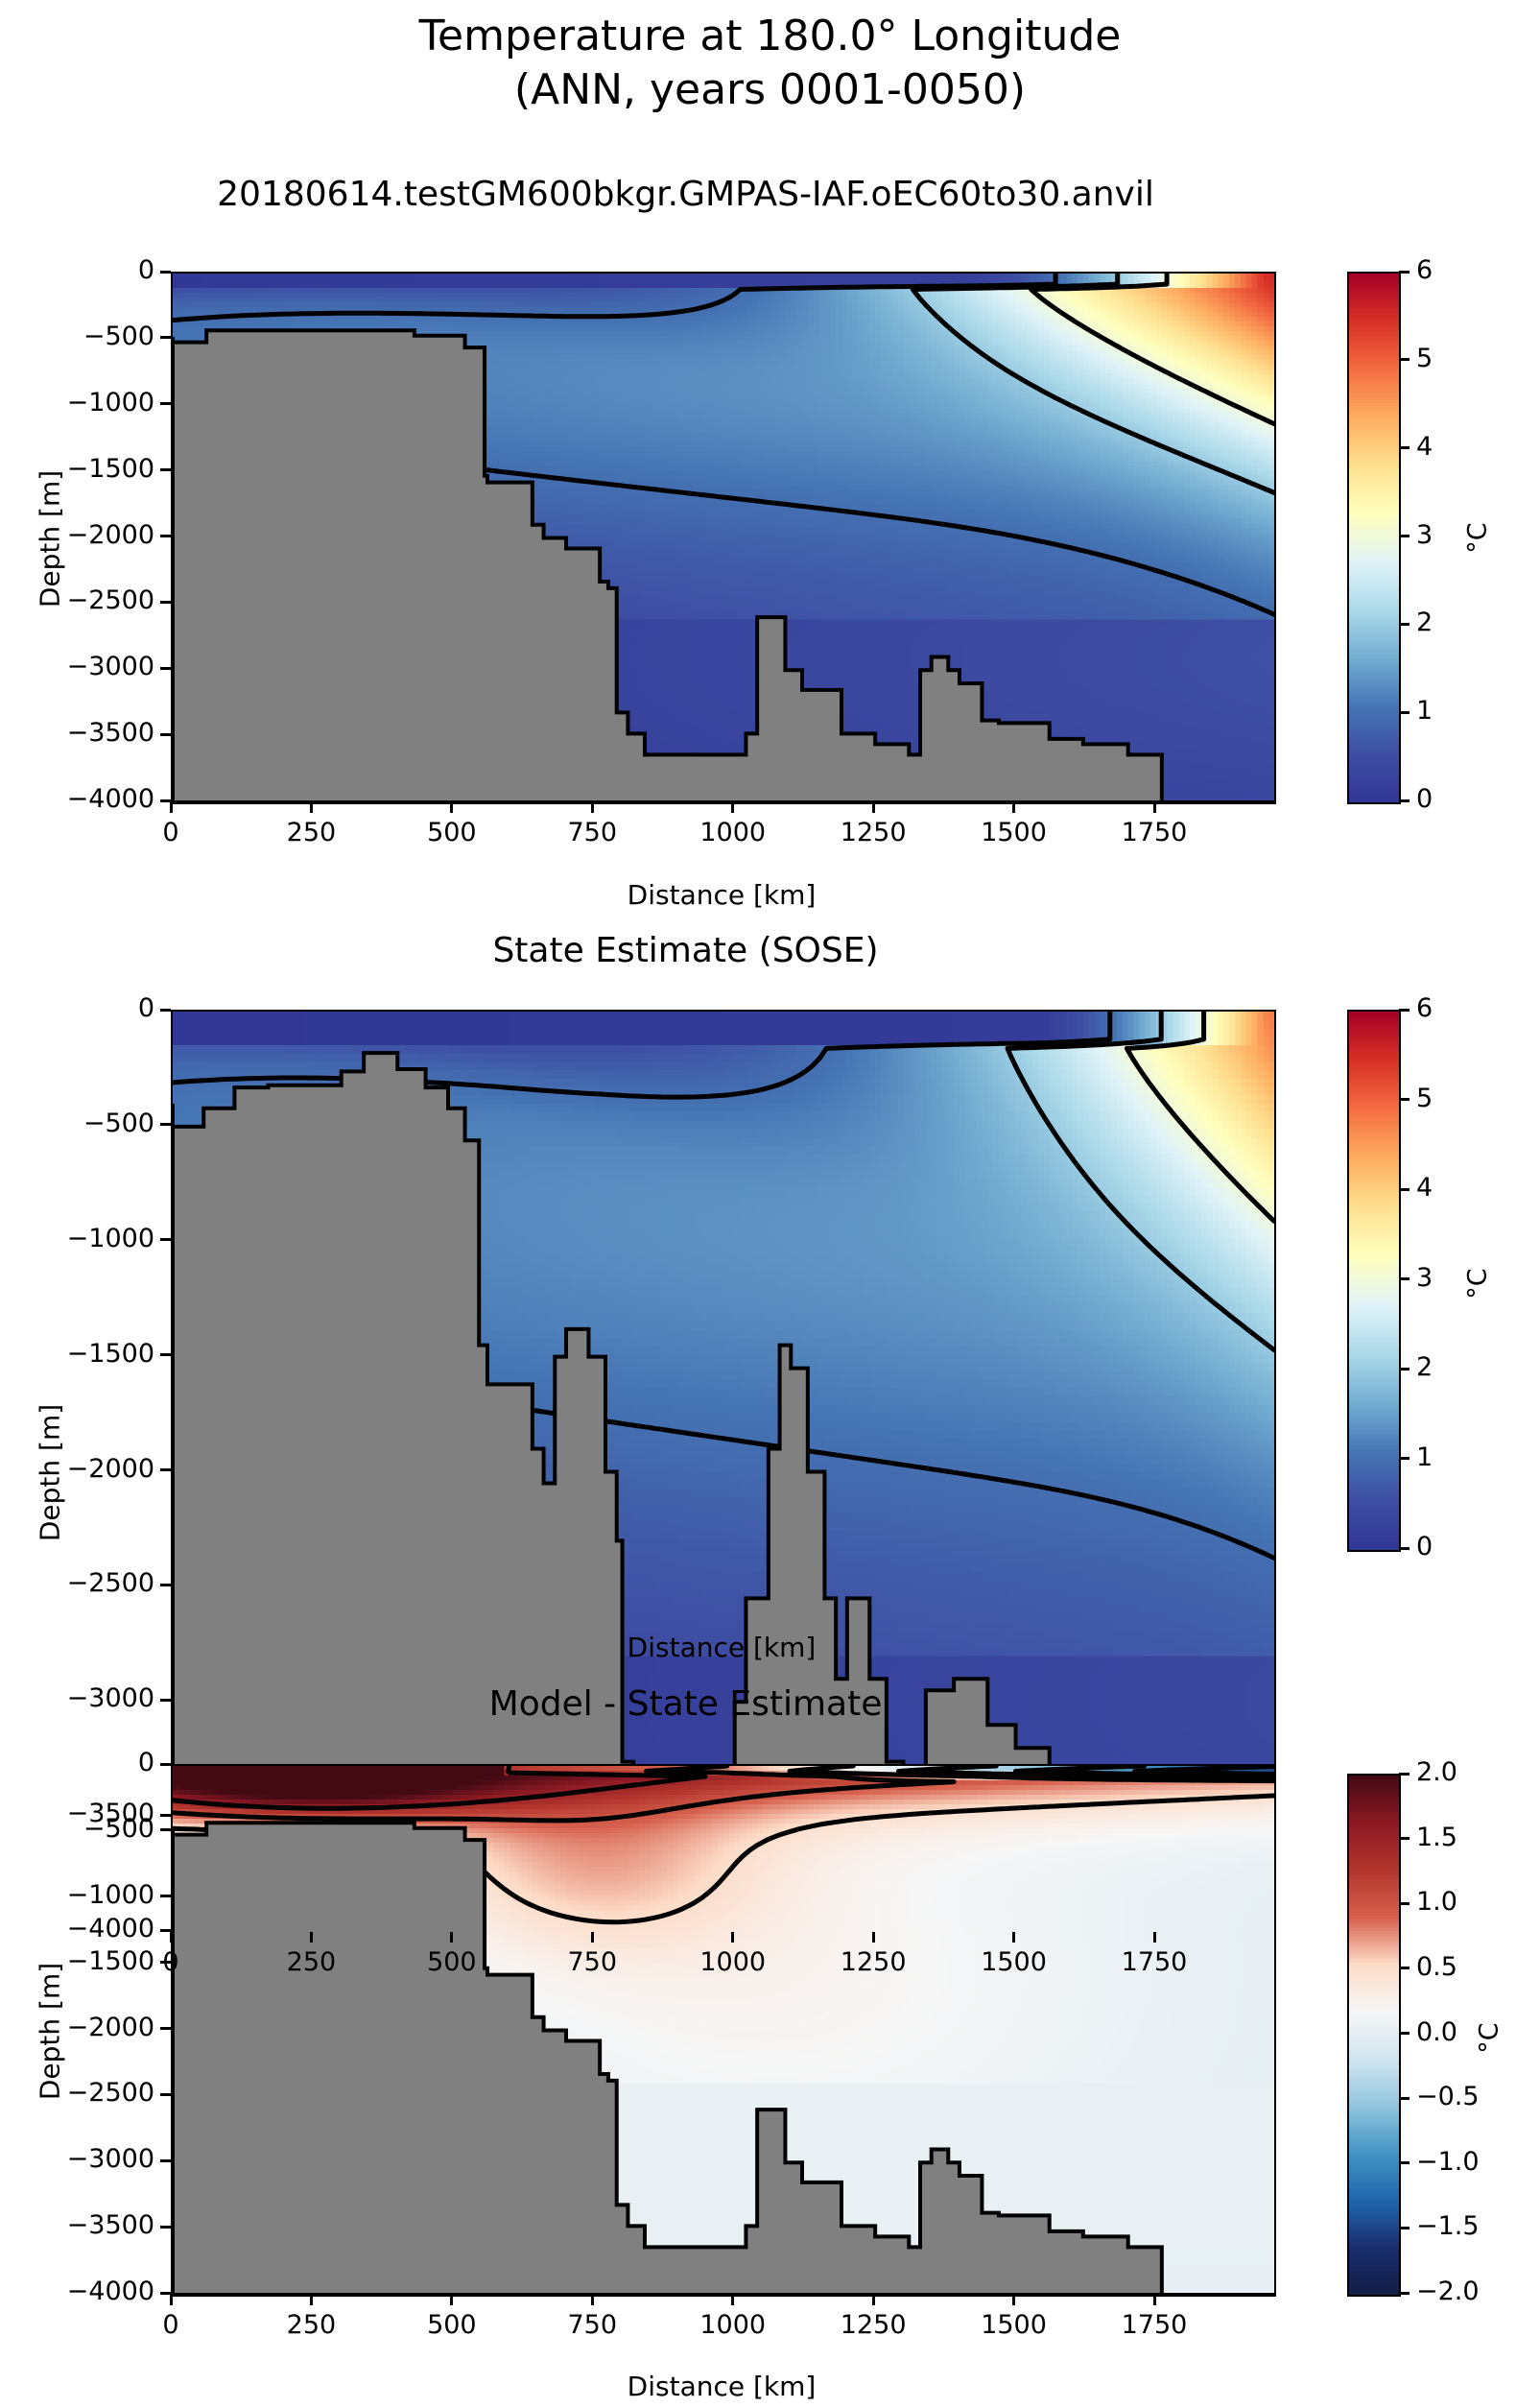  What do you see at coordinates (1424, 270) in the screenshot?
I see `colorbar-1-tick-label: 6` at bounding box center [1424, 270].